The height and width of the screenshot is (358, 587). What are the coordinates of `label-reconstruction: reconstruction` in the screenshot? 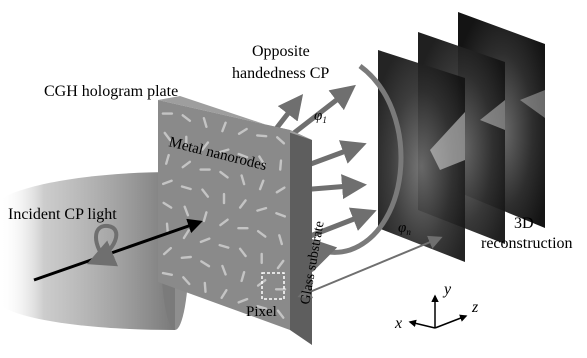 It's located at (527, 243).